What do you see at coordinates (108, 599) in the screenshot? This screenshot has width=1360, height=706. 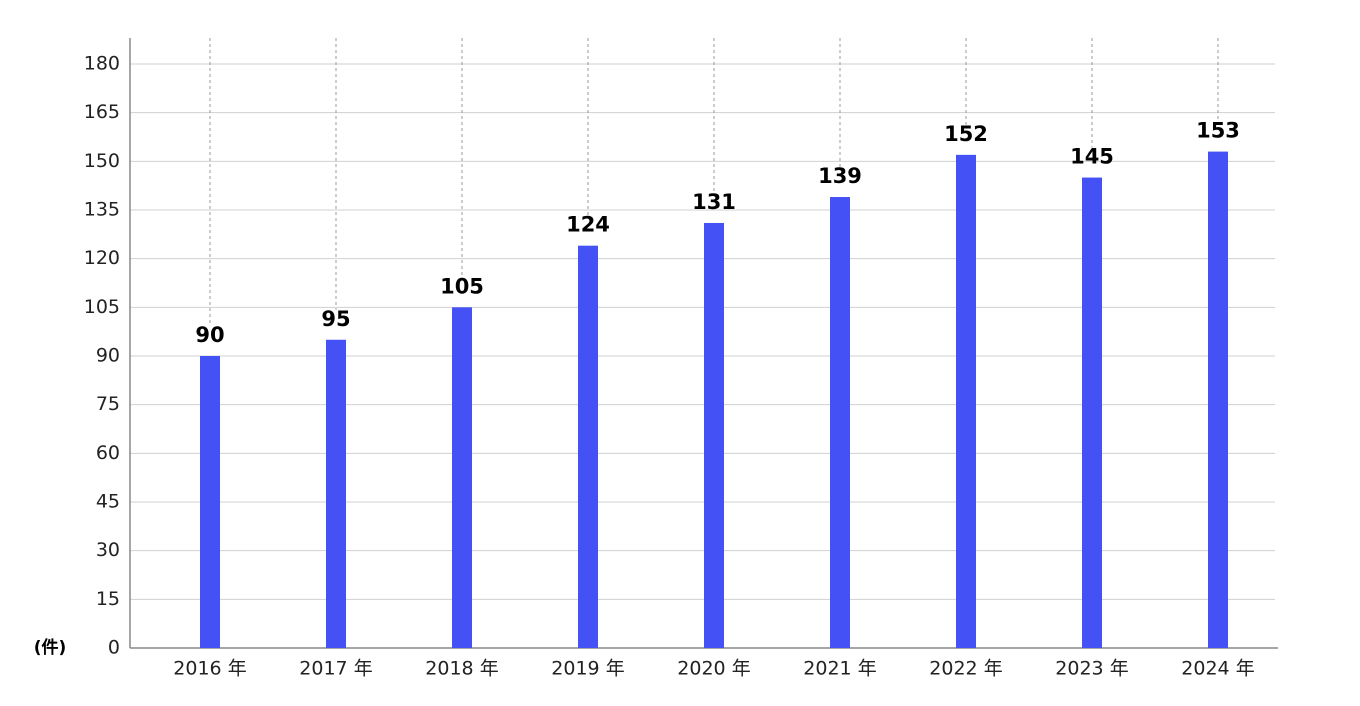 I see `y-tick-label: 15` at bounding box center [108, 599].